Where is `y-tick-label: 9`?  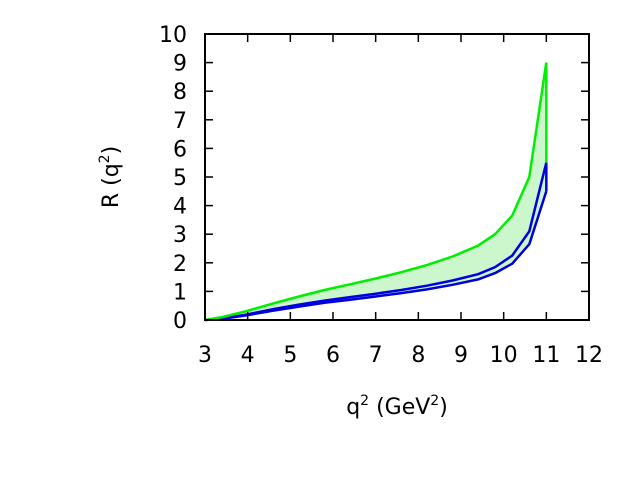 y-tick-label: 9 is located at coordinates (180, 64).